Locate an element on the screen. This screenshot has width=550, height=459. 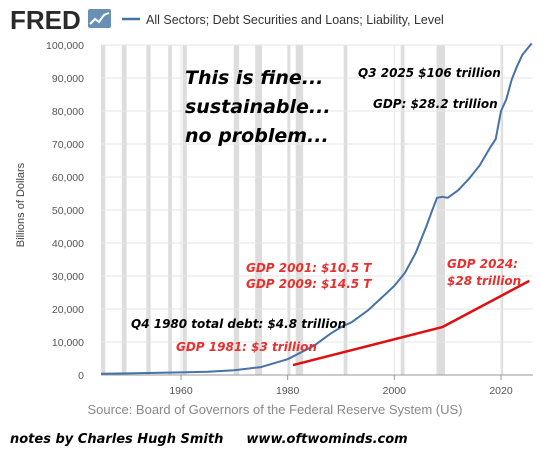
y-tick-label-0: 0 is located at coordinates (81, 376).